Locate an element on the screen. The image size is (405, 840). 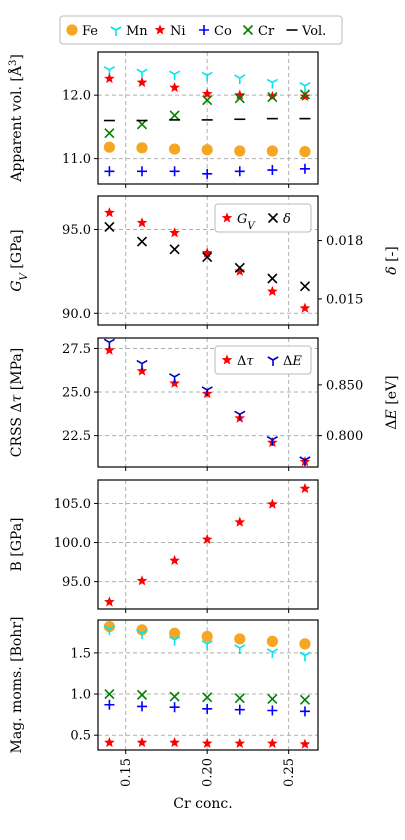
y-tick-label: 1.5 is located at coordinates (80, 653).